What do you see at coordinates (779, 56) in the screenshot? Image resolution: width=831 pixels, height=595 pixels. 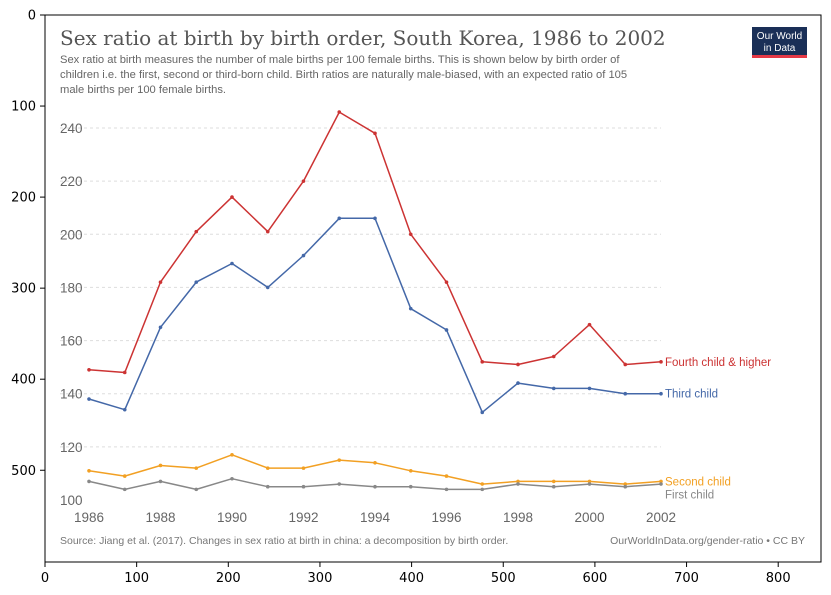 I see `logo-accent-bar` at bounding box center [779, 56].